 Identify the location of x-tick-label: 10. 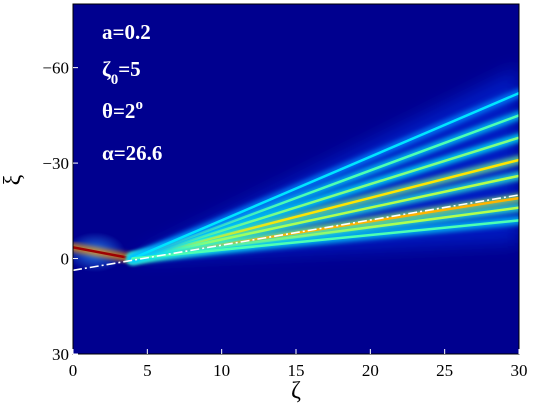
(221, 370).